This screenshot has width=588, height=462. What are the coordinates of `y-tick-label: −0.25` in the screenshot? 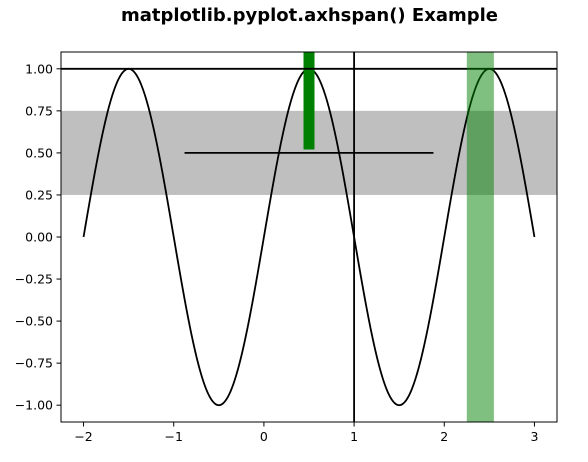 It's located at (34, 279).